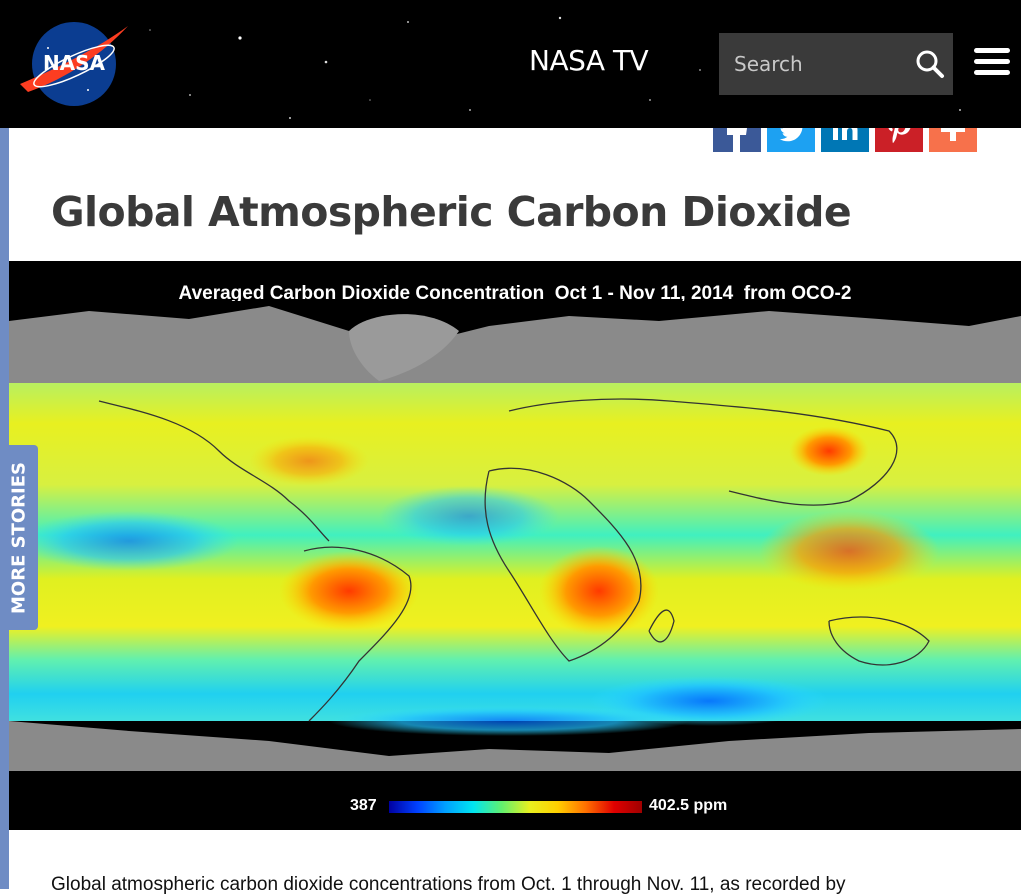  I want to click on nav-link-nasa-tv: NASA TV, so click(589, 60).